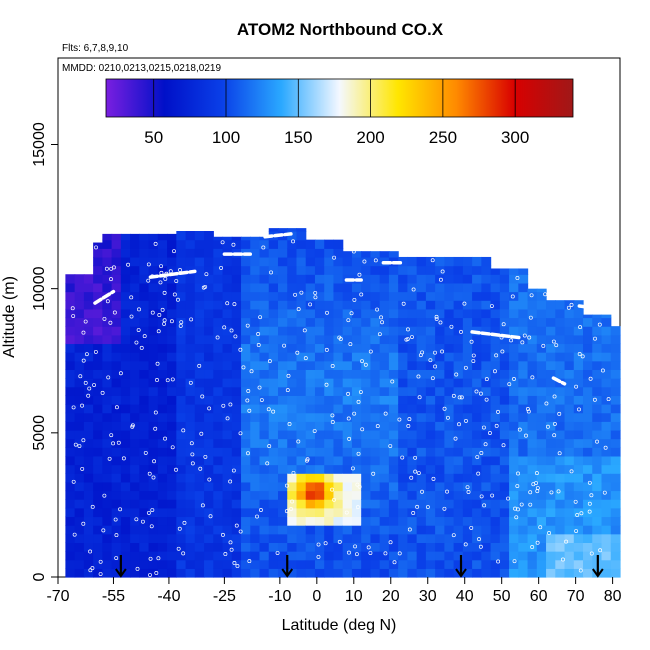 This screenshot has width=650, height=650. Describe the element at coordinates (539, 596) in the screenshot. I see `x-tick-label: 60` at that location.